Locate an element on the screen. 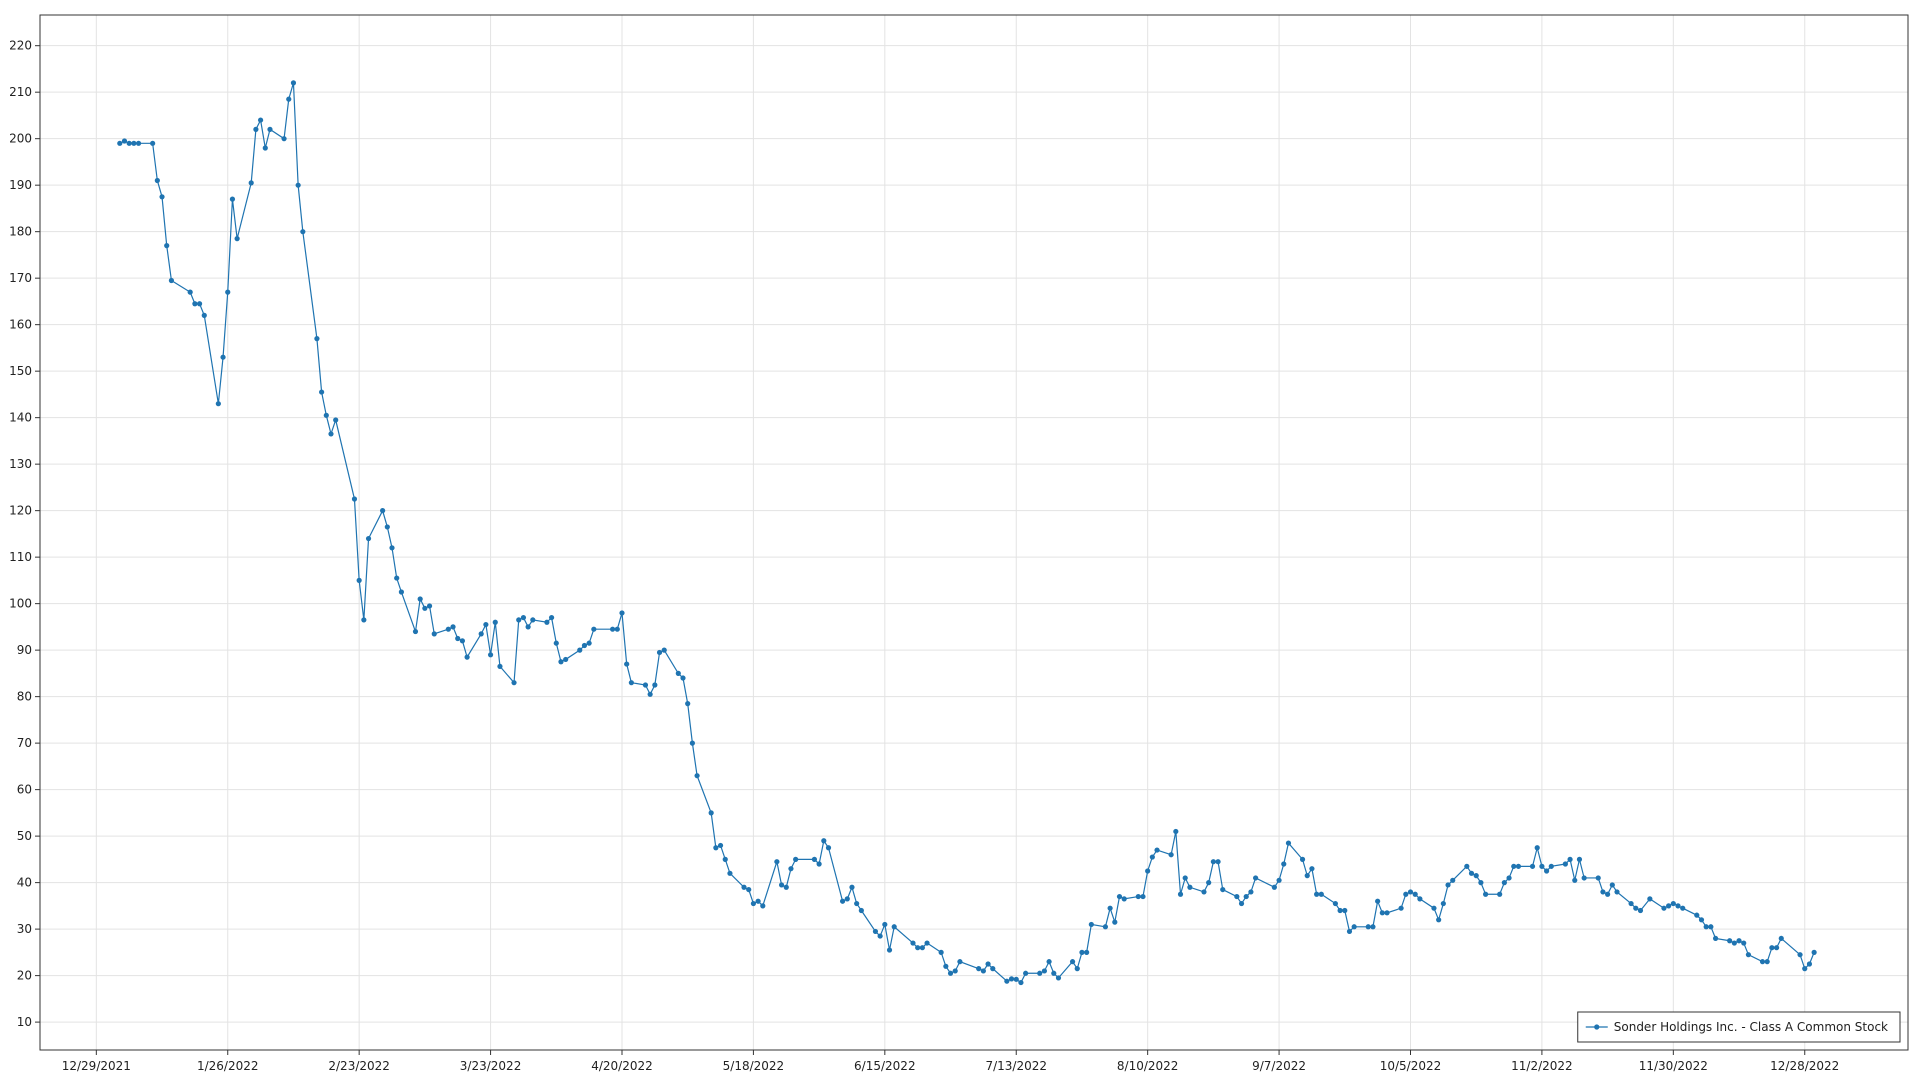  y-tick-label: 70 is located at coordinates (24, 743).